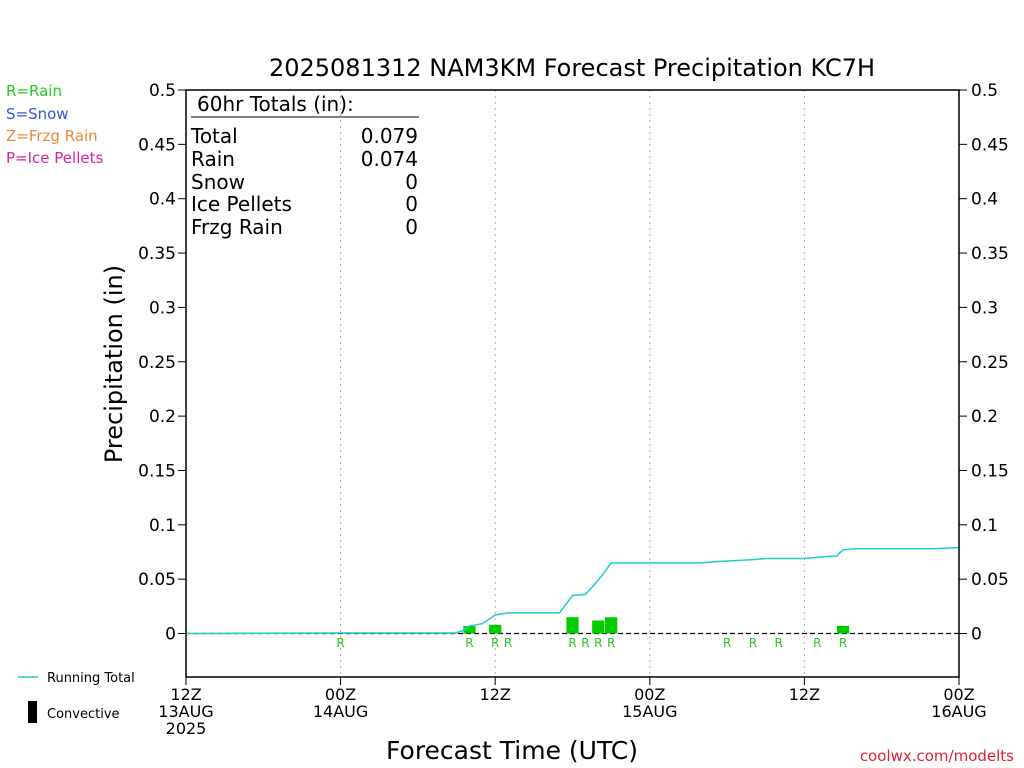 This screenshot has width=1024, height=768. Describe the element at coordinates (162, 526) in the screenshot. I see `y-tick-label-left-2: 0.1` at that location.